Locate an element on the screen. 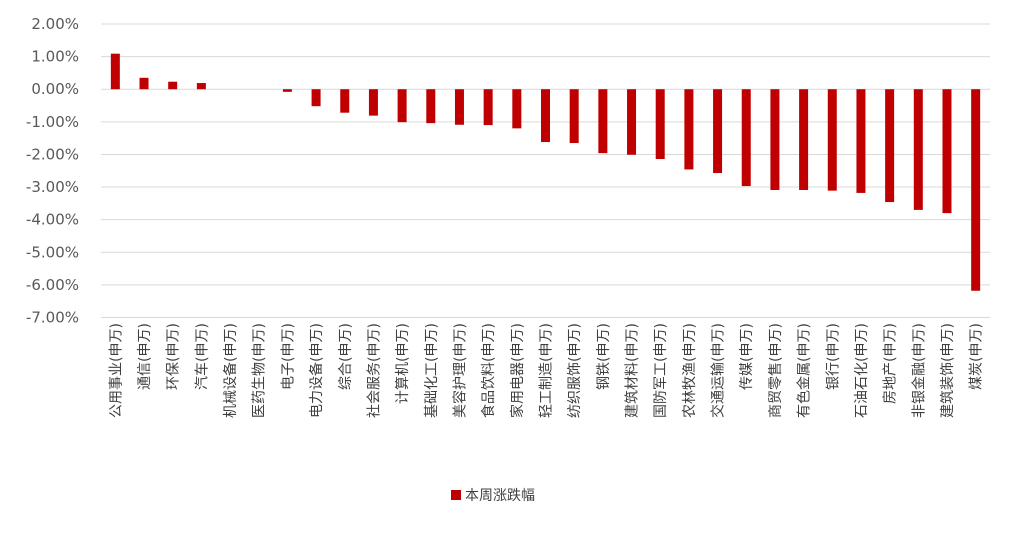 The width and height of the screenshot is (1012, 534). x-tick-label: 建筑装饰(申万) is located at coordinates (948, 370).